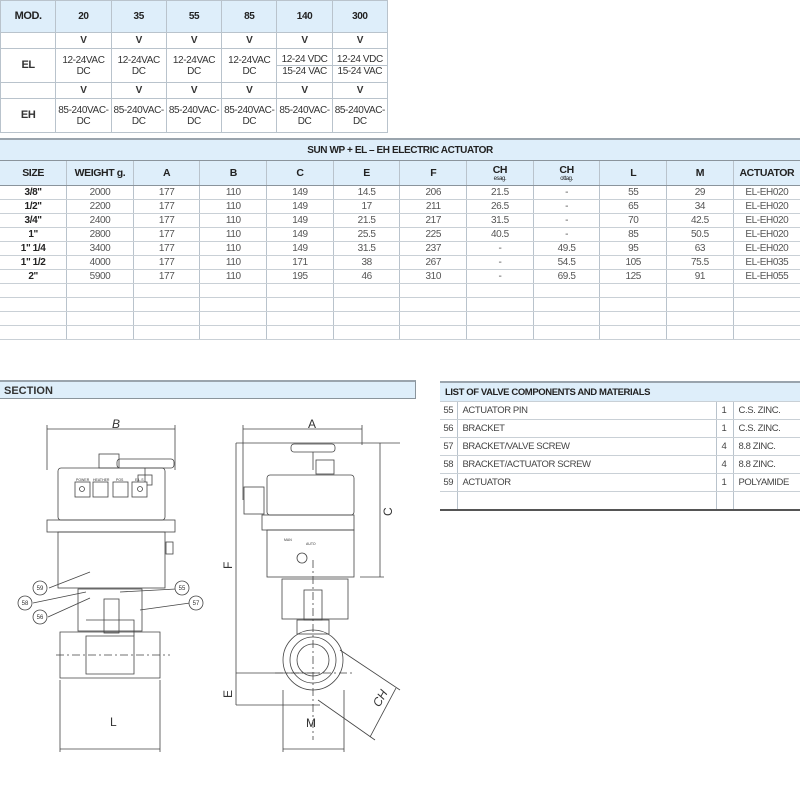 This screenshot has height=800, width=800. What do you see at coordinates (28, 115) in the screenshot?
I see `row-label: EH` at bounding box center [28, 115].